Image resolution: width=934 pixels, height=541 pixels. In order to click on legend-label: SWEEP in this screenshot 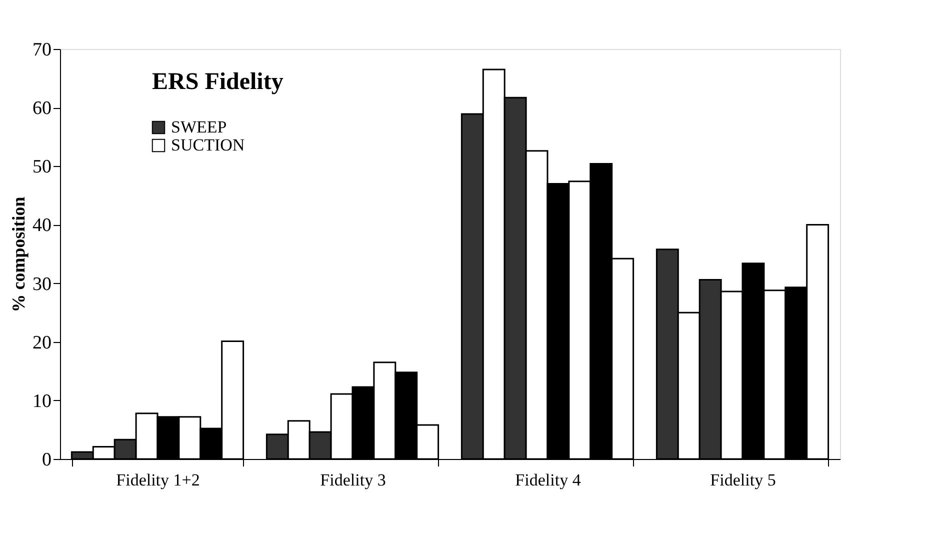, I will do `click(199, 127)`.